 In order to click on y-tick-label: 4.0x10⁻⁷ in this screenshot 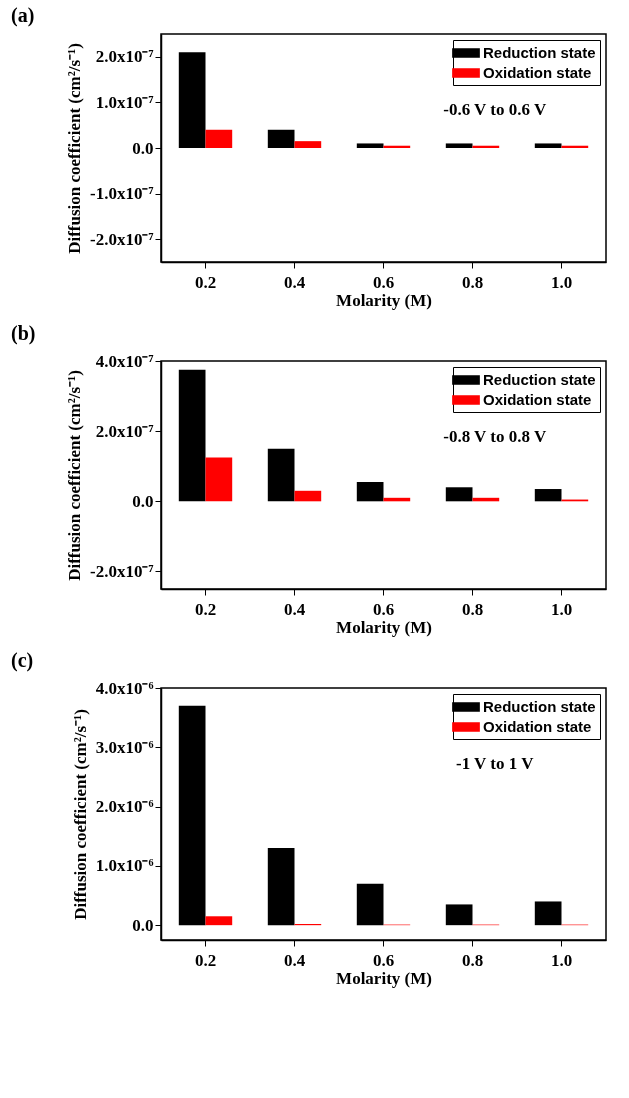, I will do `click(124, 361)`.